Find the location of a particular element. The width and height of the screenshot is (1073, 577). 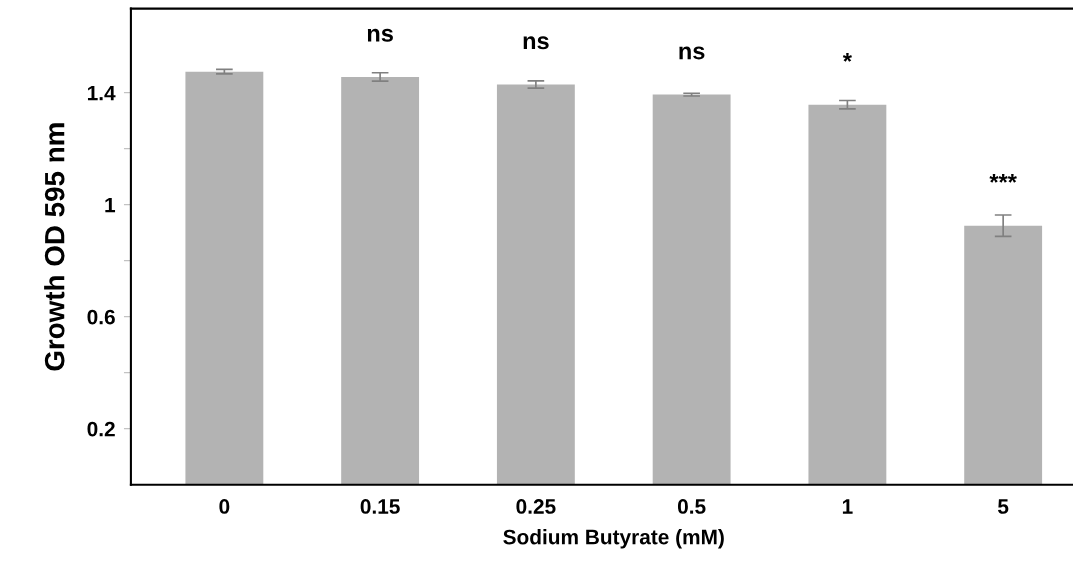

y-tick-label: 0.6 is located at coordinates (101, 317).